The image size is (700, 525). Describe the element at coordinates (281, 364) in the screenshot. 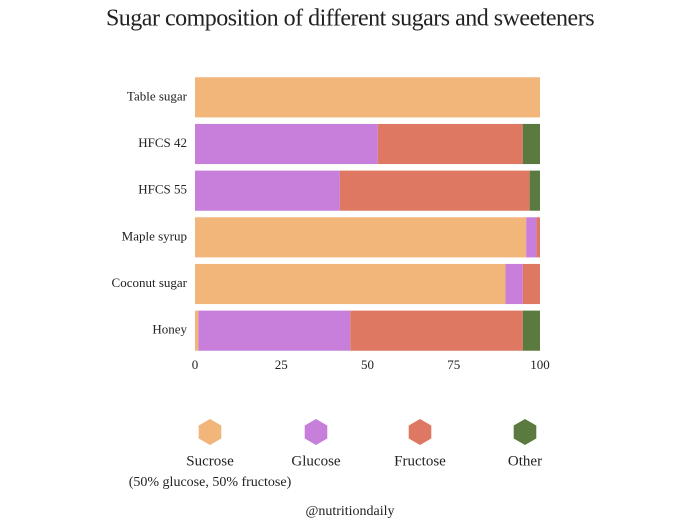

I see `x-tick-label: 25` at that location.